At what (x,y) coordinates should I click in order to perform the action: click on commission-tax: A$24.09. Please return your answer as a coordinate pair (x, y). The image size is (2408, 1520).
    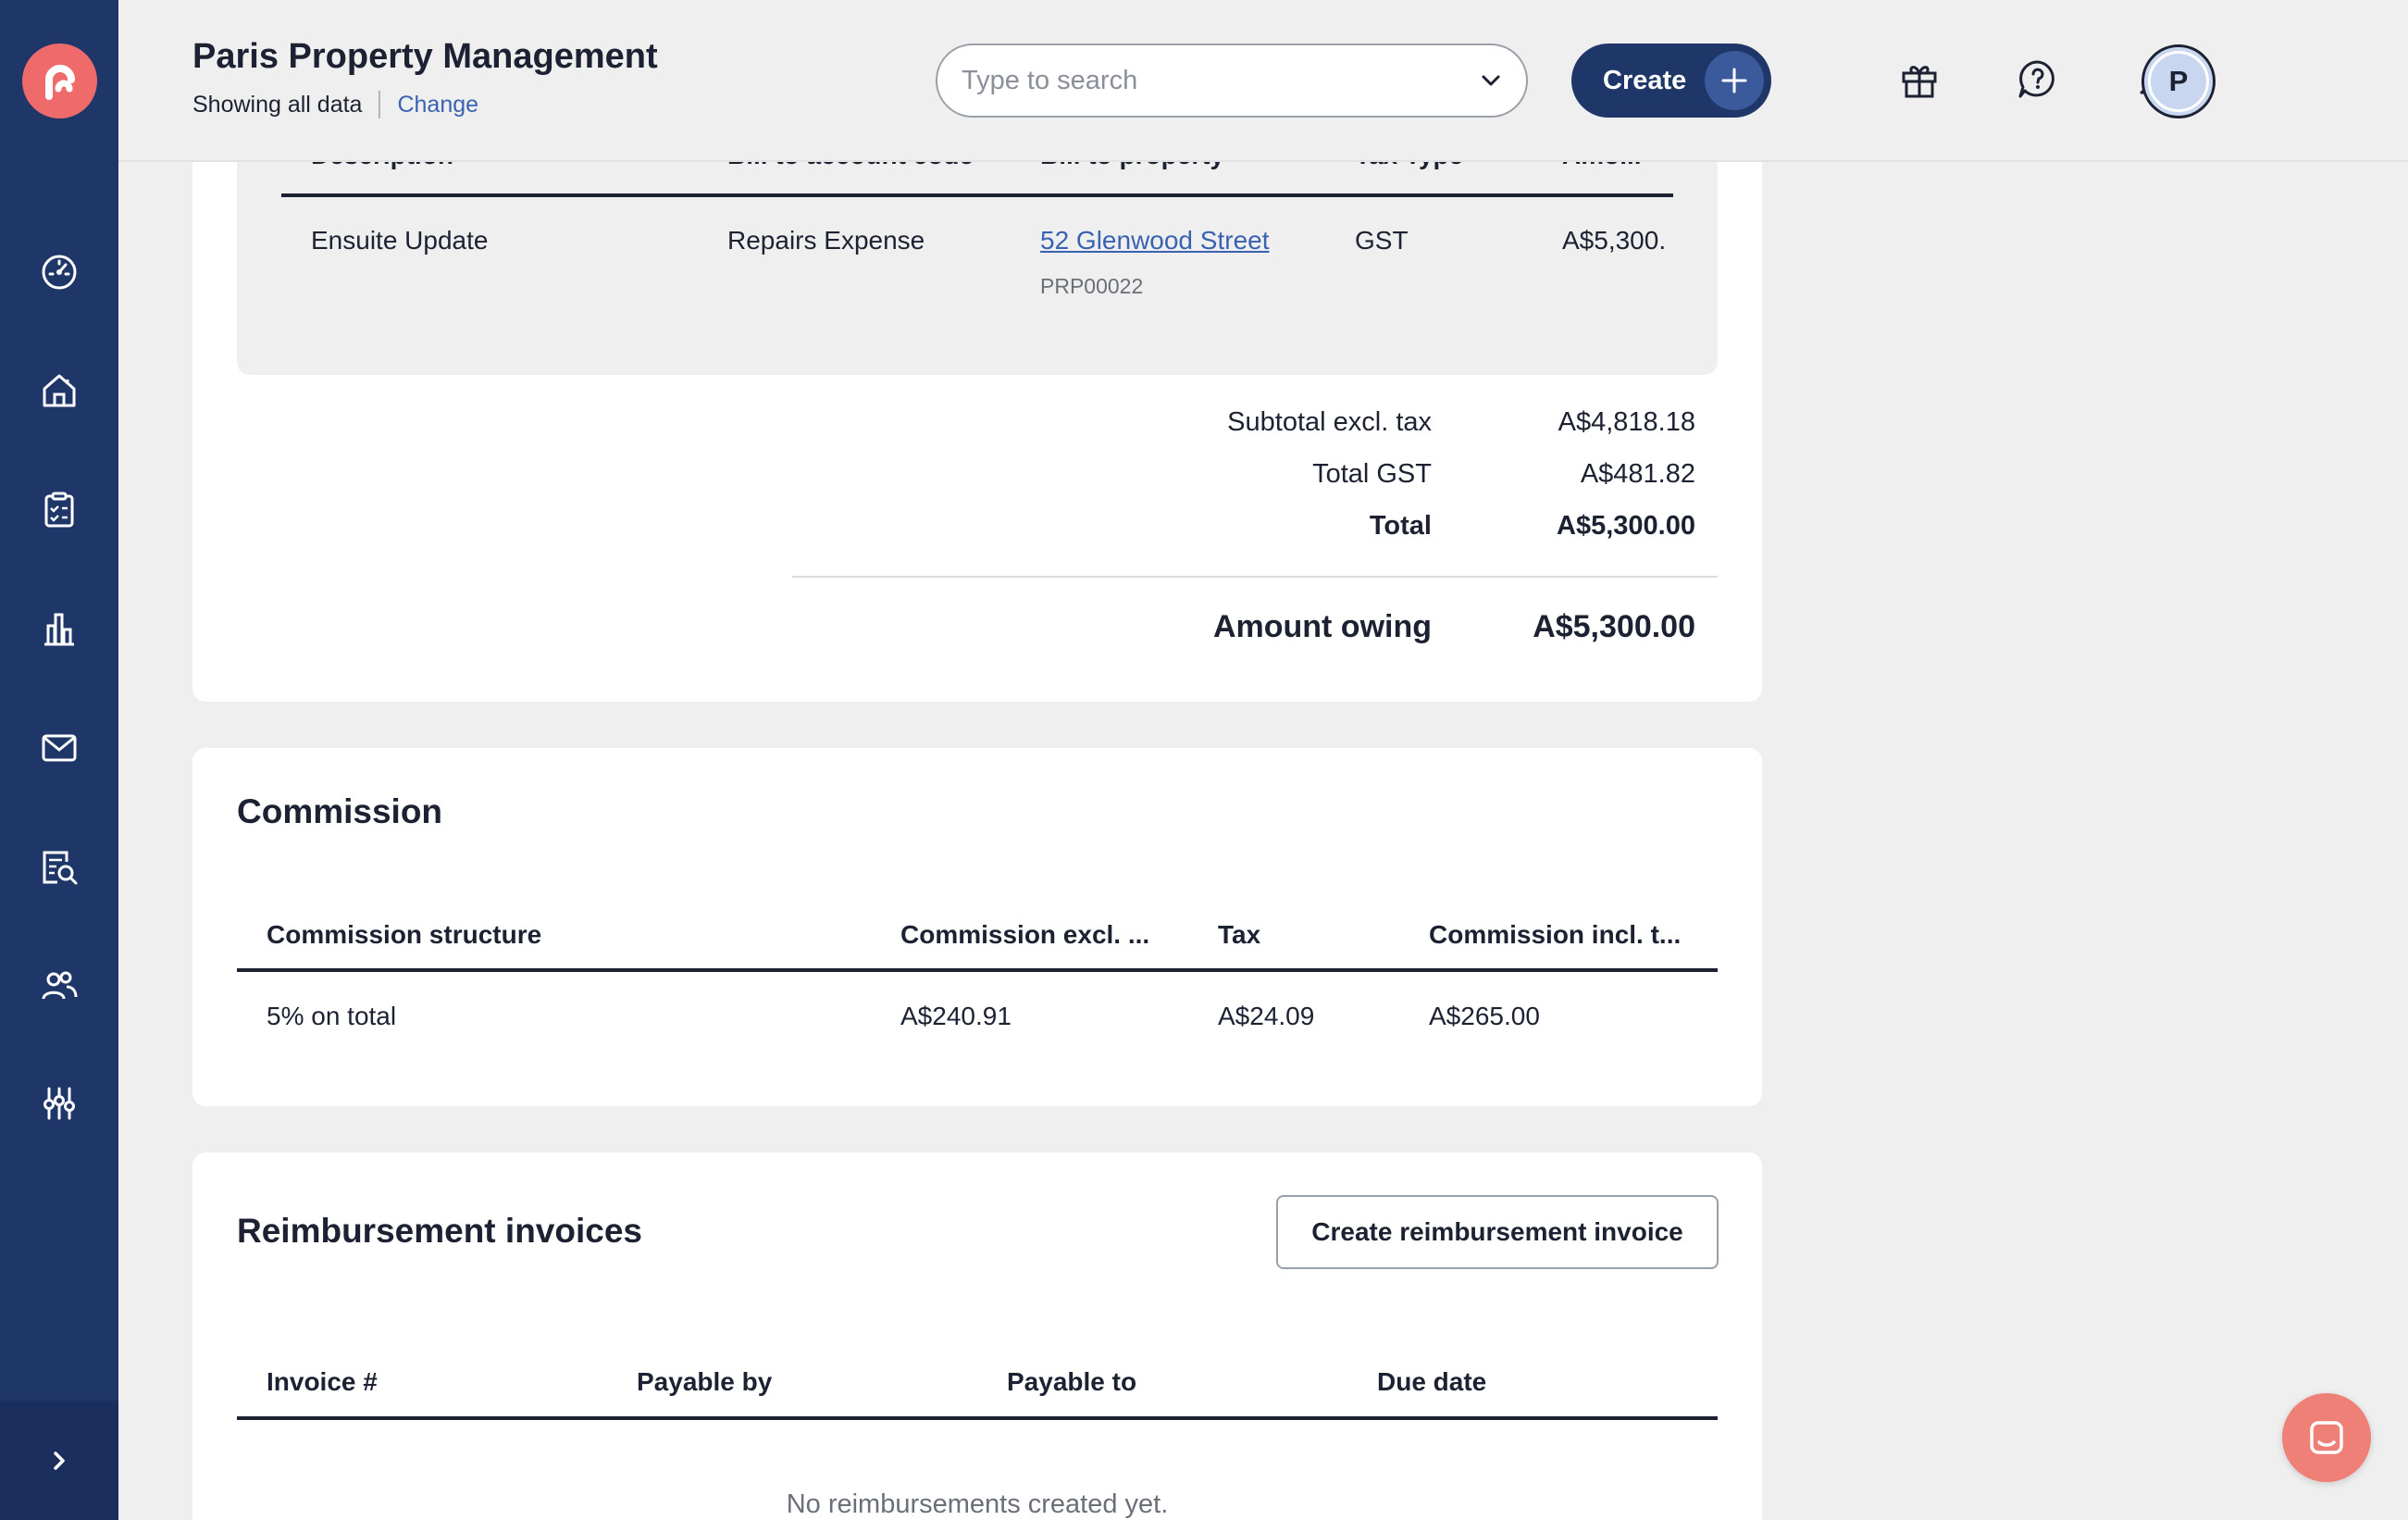
    Looking at the image, I should click on (1266, 1016).